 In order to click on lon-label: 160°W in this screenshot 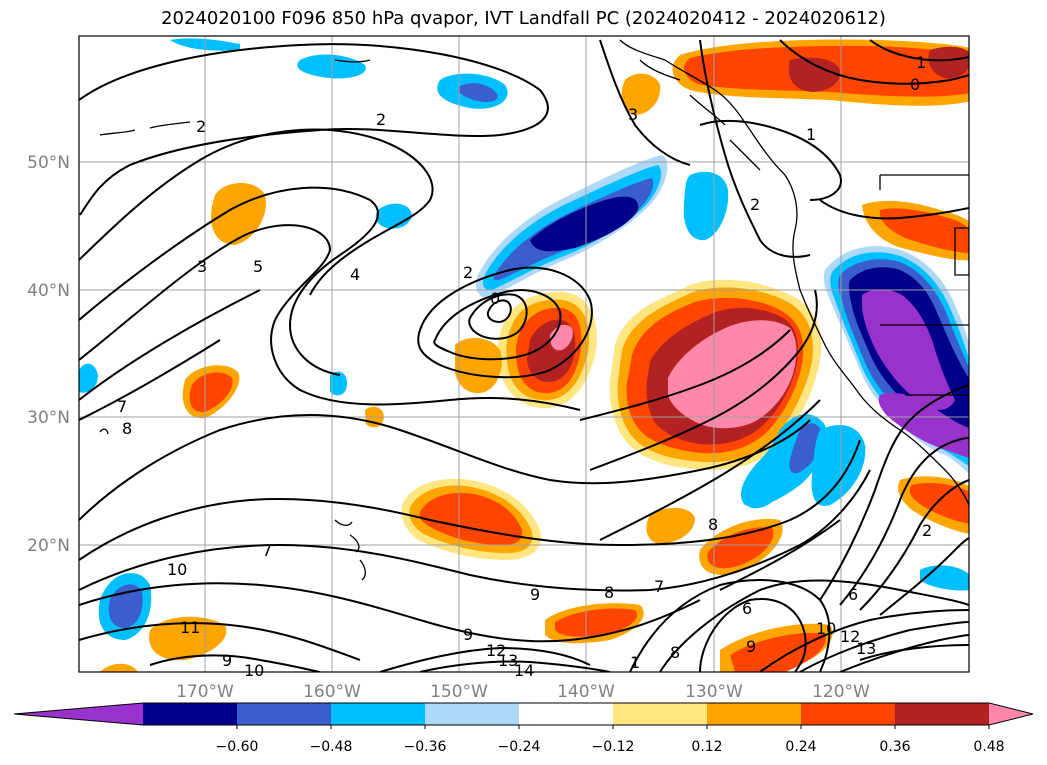, I will do `click(332, 692)`.